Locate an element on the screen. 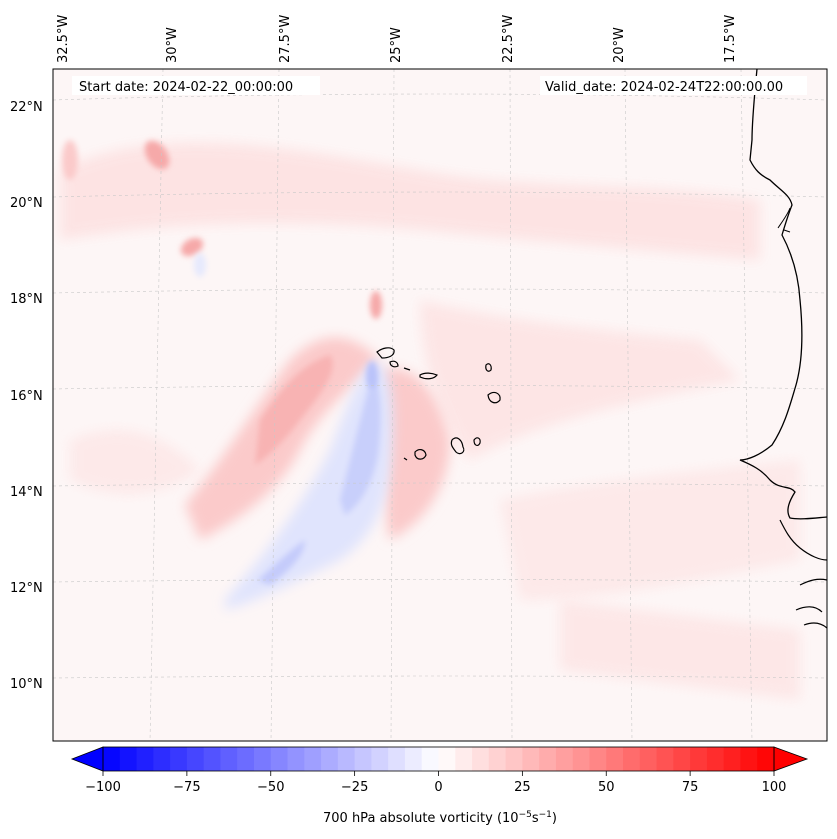 This screenshot has width=837, height=839. start-date-box is located at coordinates (196, 85).